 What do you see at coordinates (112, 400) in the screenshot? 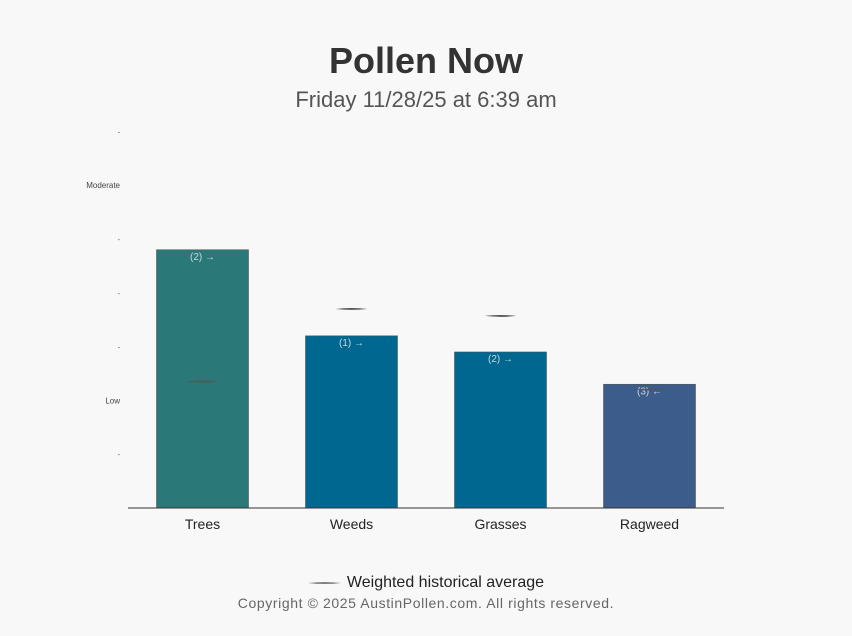
I see `y-tick-label: Low` at bounding box center [112, 400].